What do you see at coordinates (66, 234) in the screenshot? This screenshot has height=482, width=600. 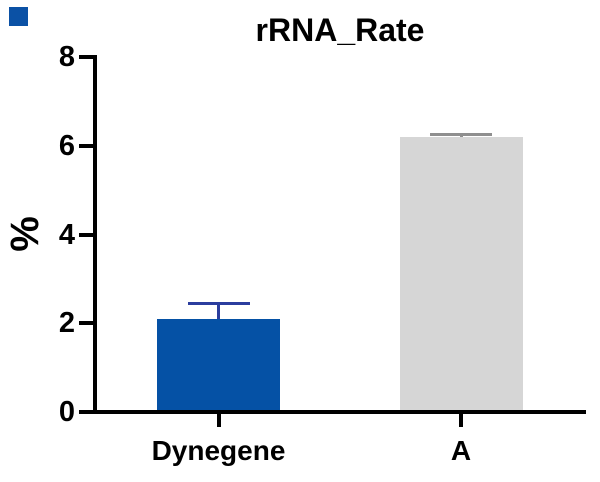 I see `y-tick-label: 4` at bounding box center [66, 234].